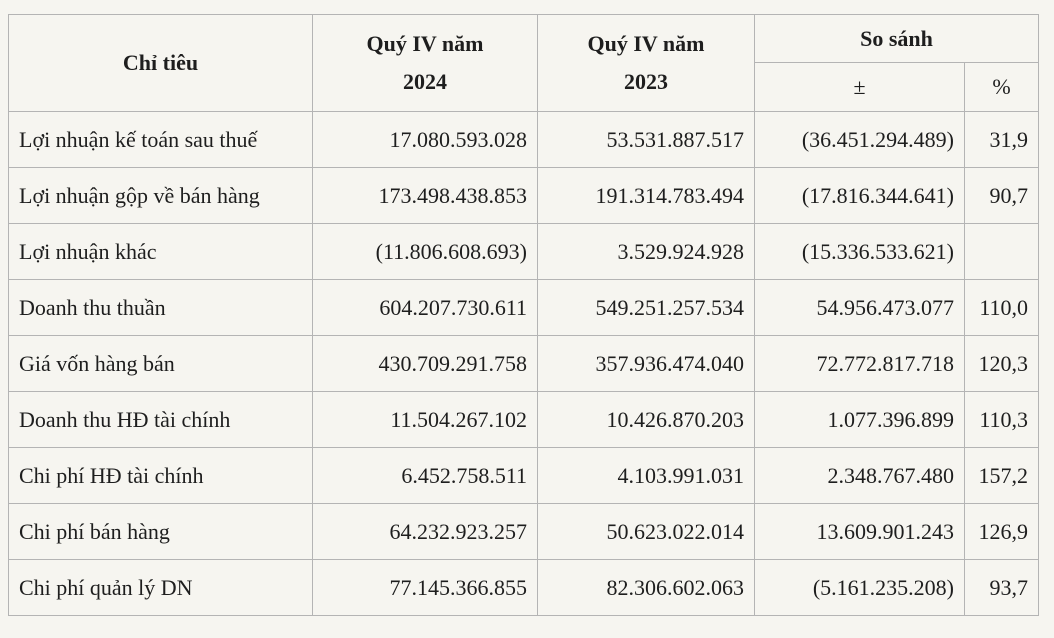  What do you see at coordinates (646, 81) in the screenshot?
I see `header-q4-2023-line2: 2023` at bounding box center [646, 81].